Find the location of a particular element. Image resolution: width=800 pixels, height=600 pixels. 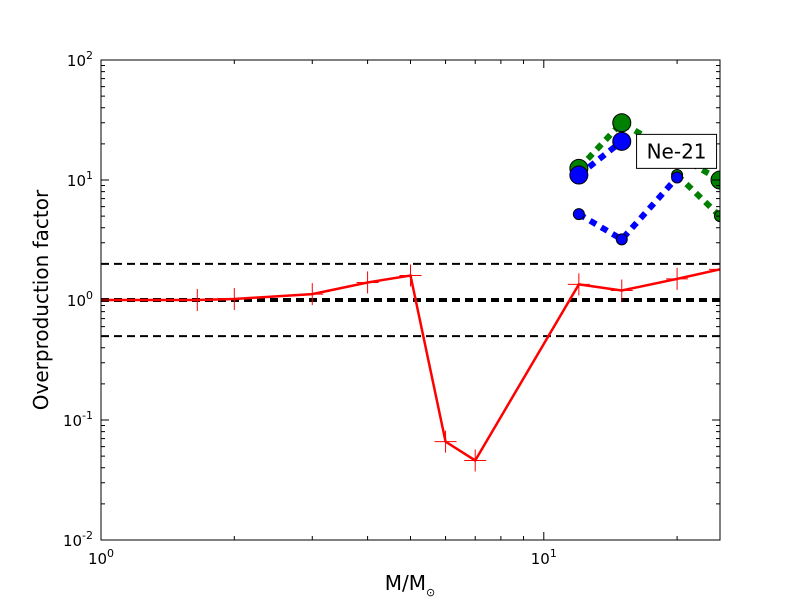

series-2-line is located at coordinates (697, 195).